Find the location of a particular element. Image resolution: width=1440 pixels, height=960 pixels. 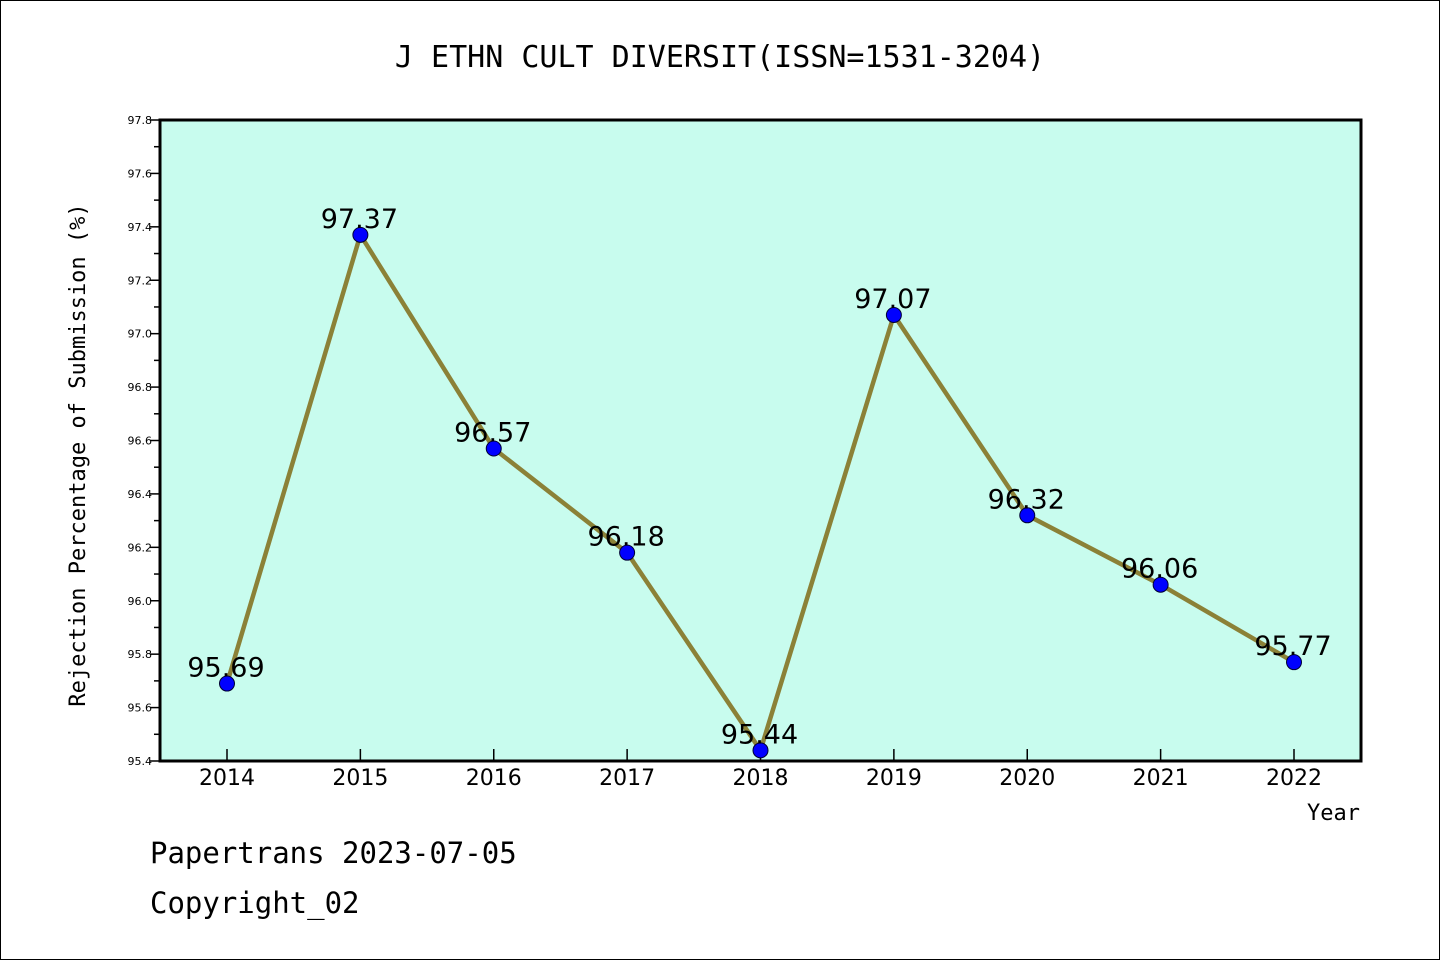

y-tick-label: 97.2 is located at coordinates (140, 280).